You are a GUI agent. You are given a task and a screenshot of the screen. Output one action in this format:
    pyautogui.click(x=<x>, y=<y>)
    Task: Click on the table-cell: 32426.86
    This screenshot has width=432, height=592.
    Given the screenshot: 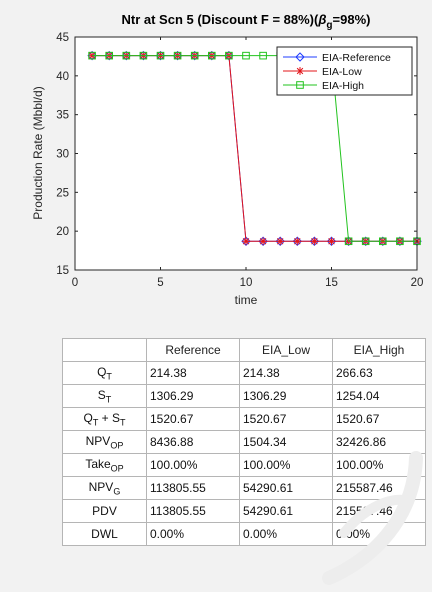 What is the action you would take?
    pyautogui.click(x=379, y=442)
    